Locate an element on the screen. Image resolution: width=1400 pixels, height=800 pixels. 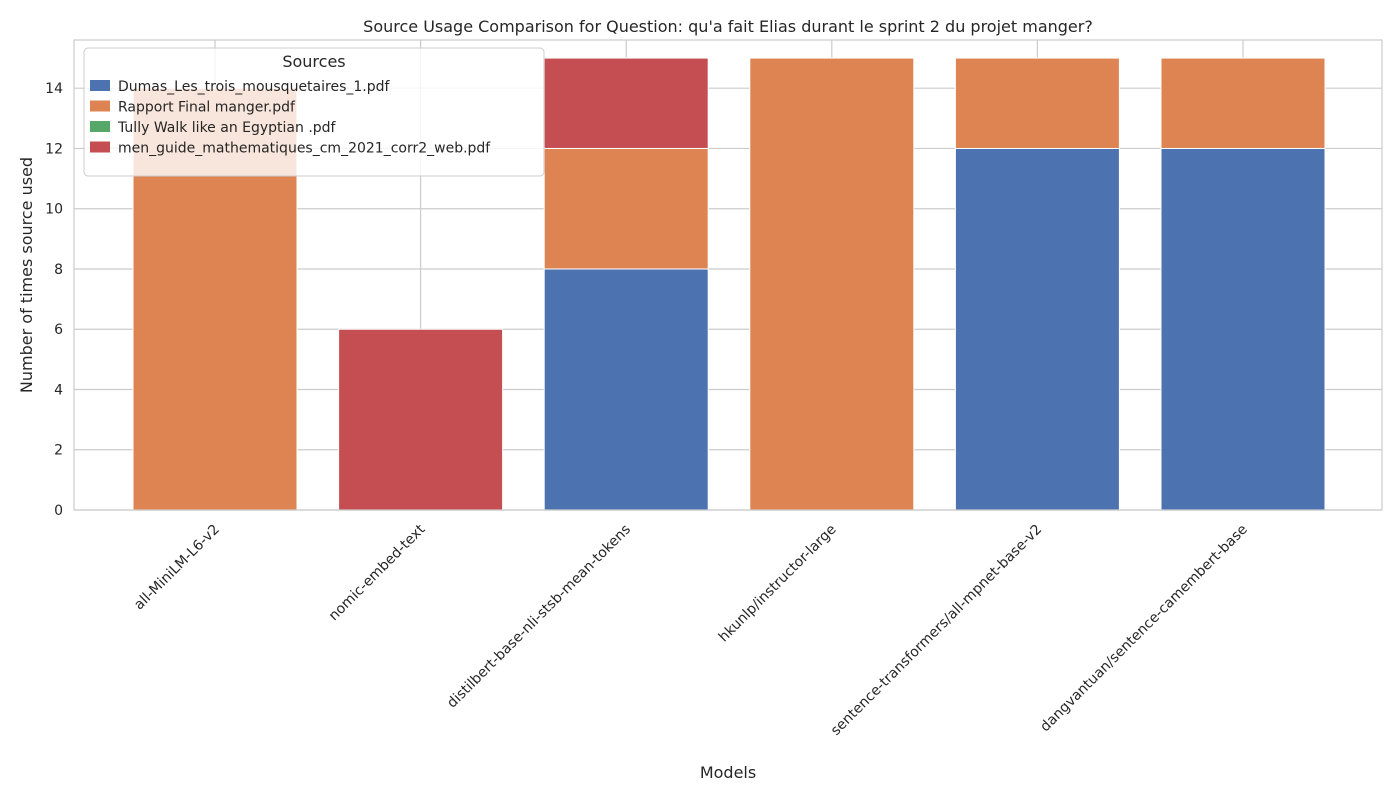
y-tick-label: 0 is located at coordinates (58, 511).